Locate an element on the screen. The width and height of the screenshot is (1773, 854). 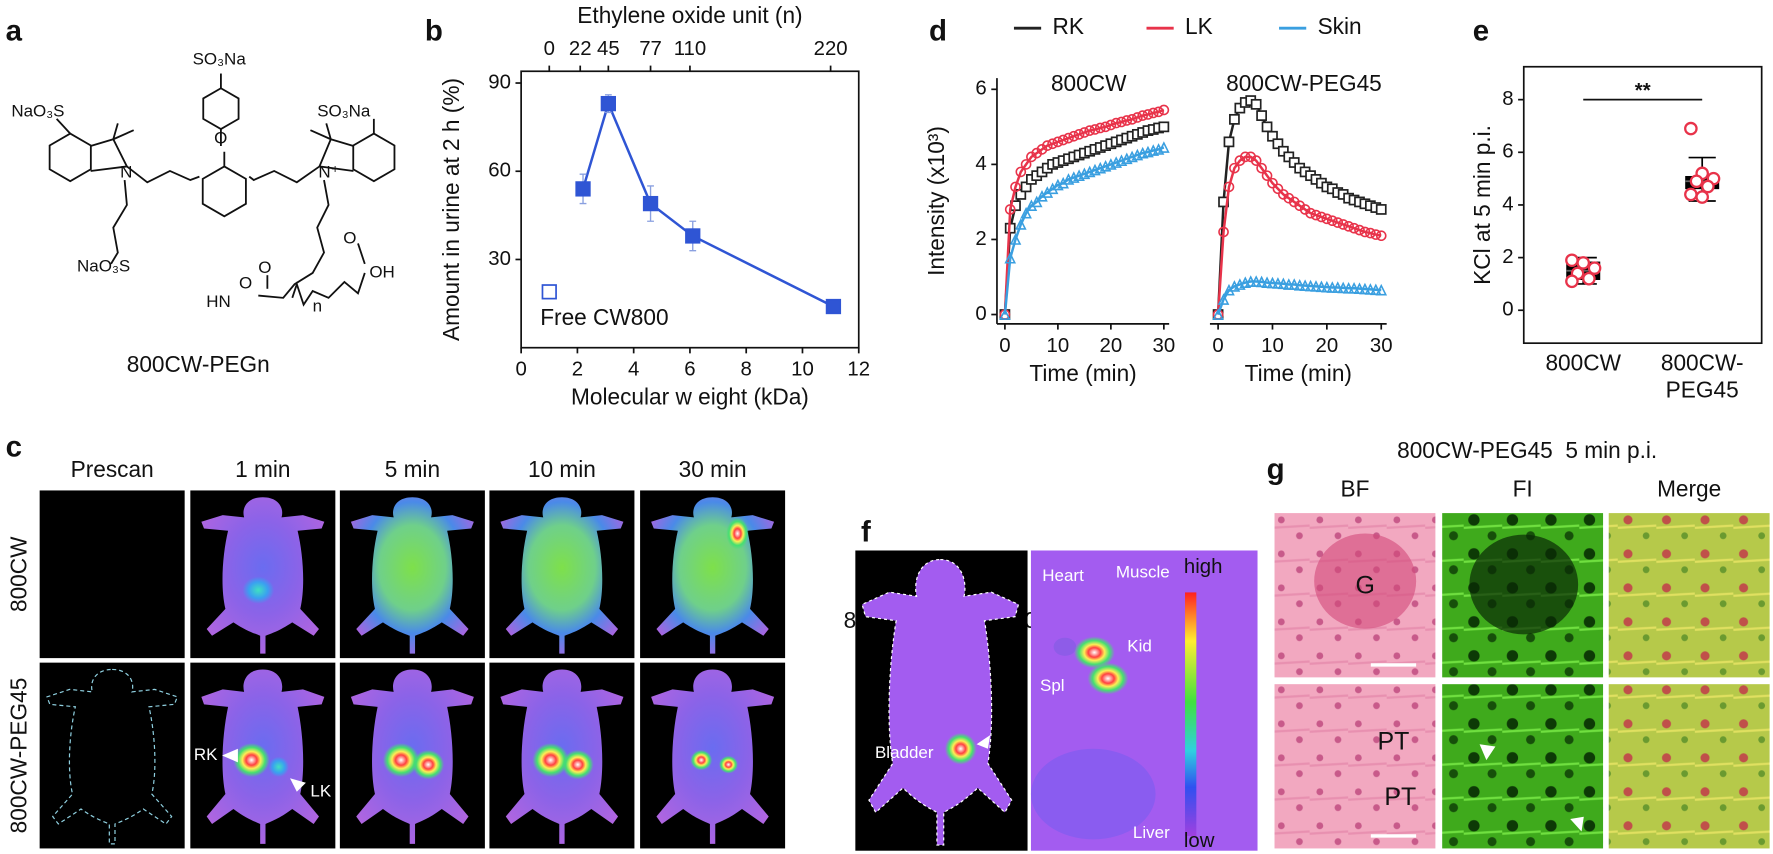
bond-ring is located at coordinates (224, 191).